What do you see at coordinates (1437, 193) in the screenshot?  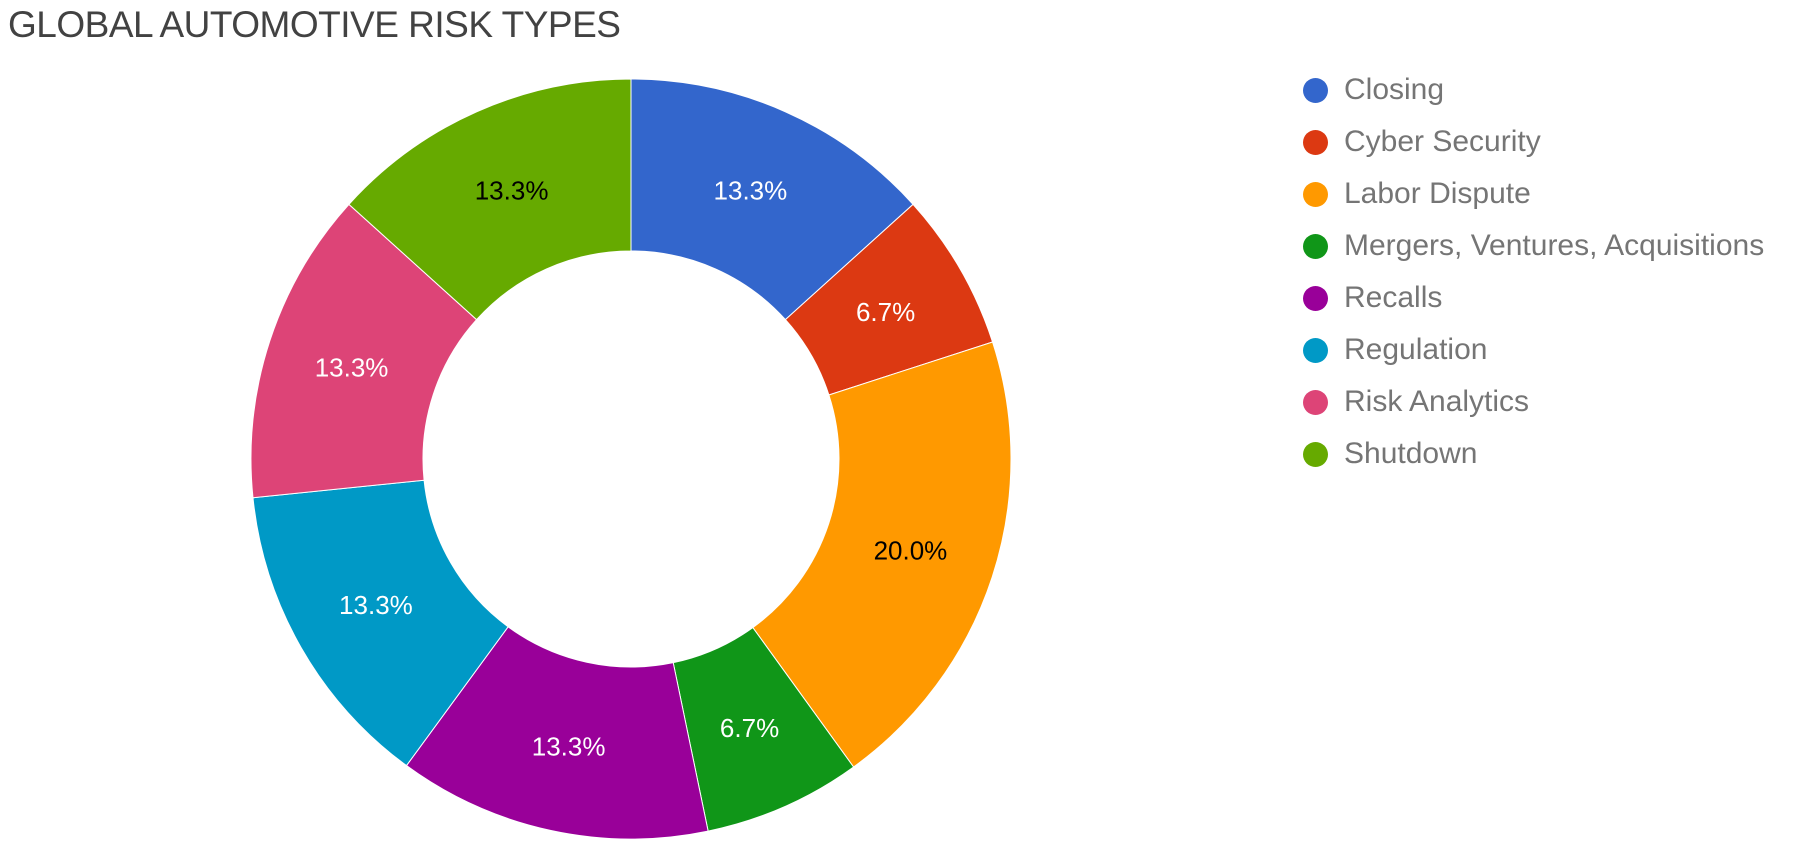 I see `legend-label: Labor Dispute` at bounding box center [1437, 193].